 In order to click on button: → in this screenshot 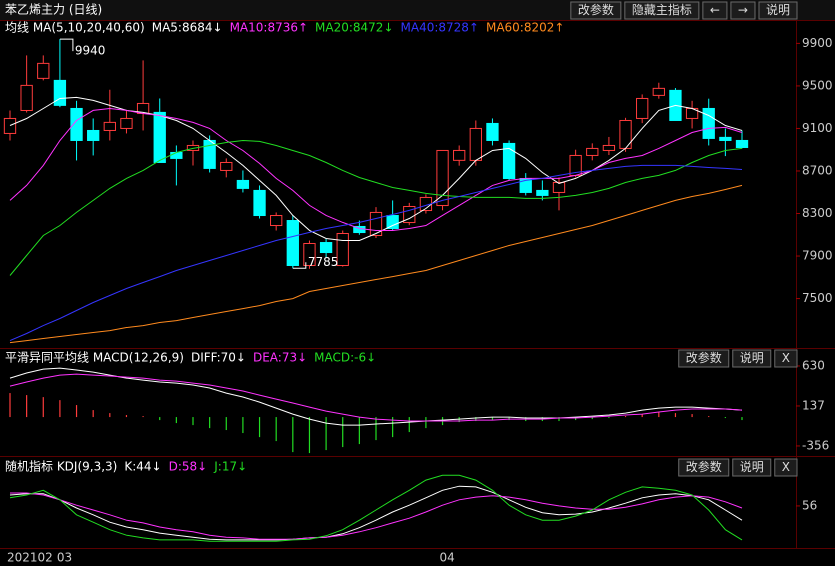, I will do `click(743, 10)`.